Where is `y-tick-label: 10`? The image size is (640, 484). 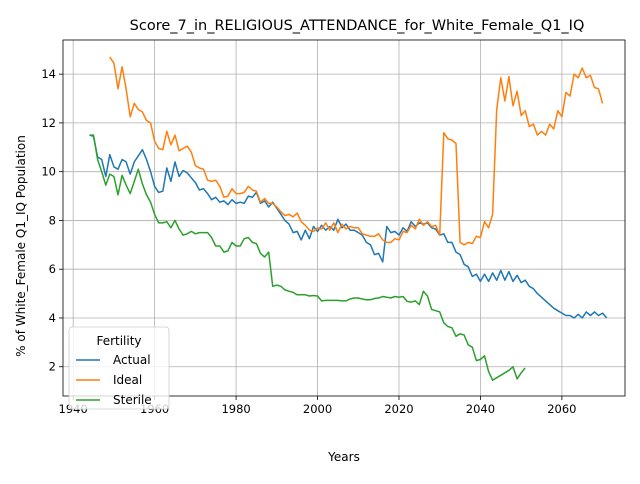 y-tick-label: 10 is located at coordinates (48, 172).